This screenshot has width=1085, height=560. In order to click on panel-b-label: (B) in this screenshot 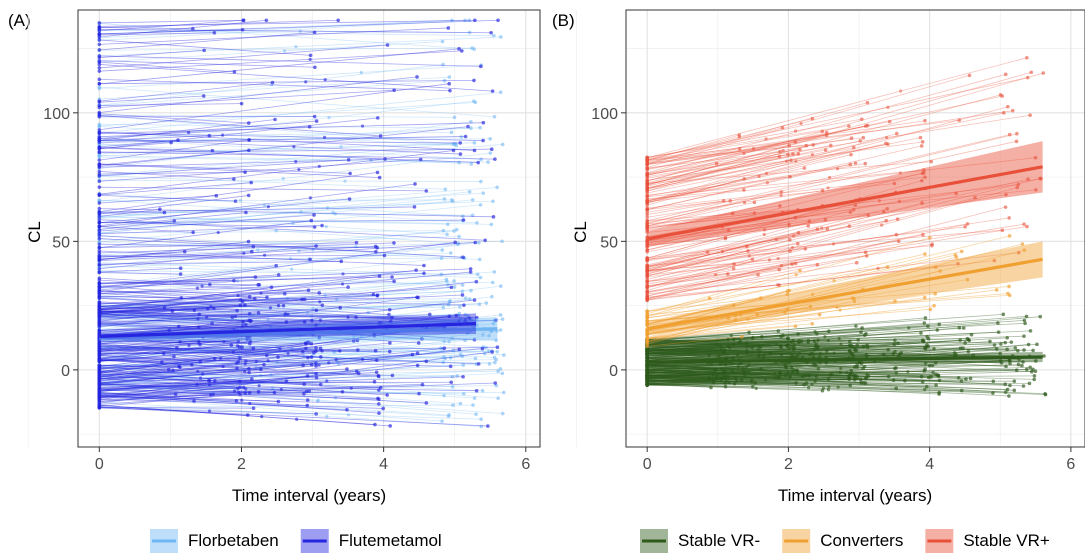, I will do `click(563, 20)`.